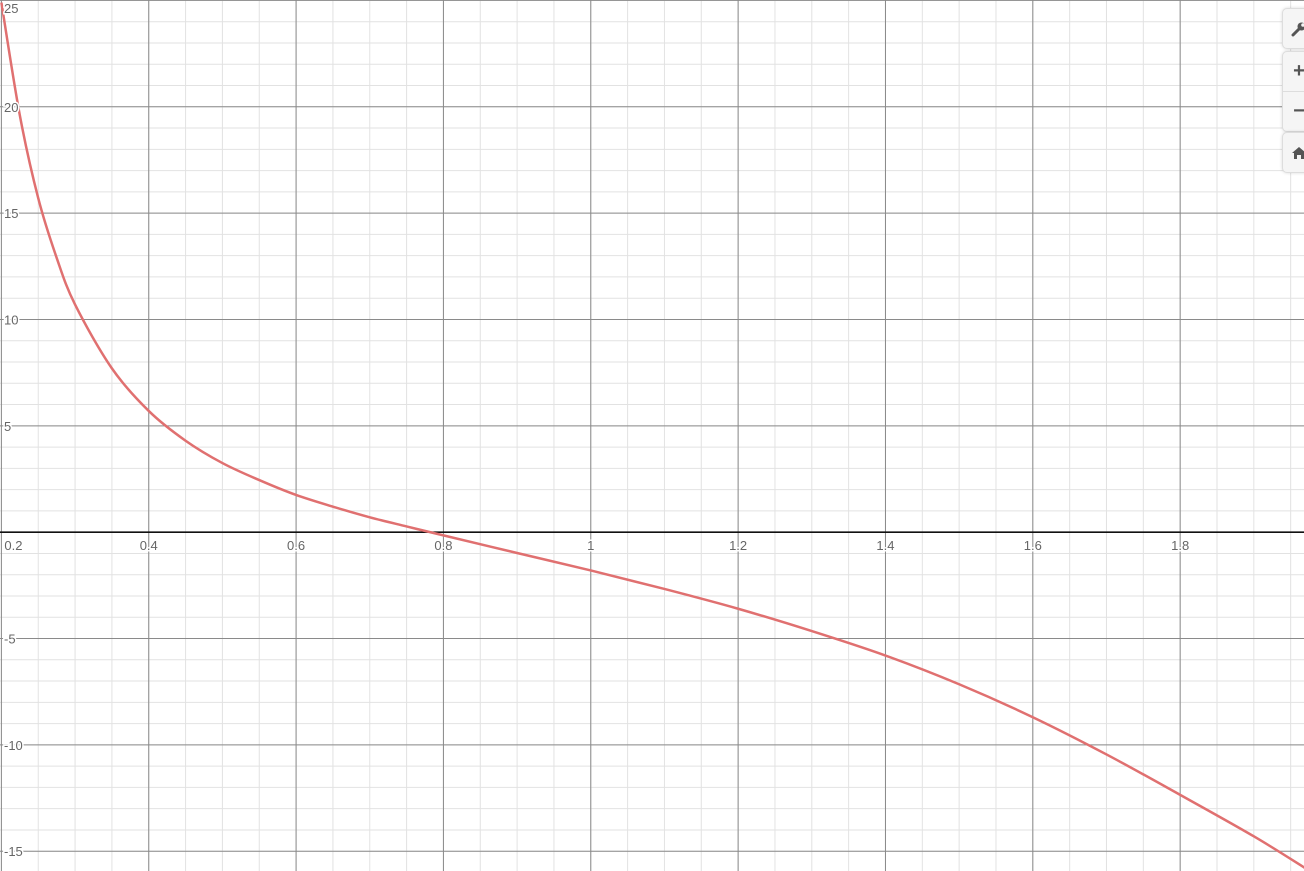  What do you see at coordinates (885, 545) in the screenshot?
I see `x-tick-label: 1.4` at bounding box center [885, 545].